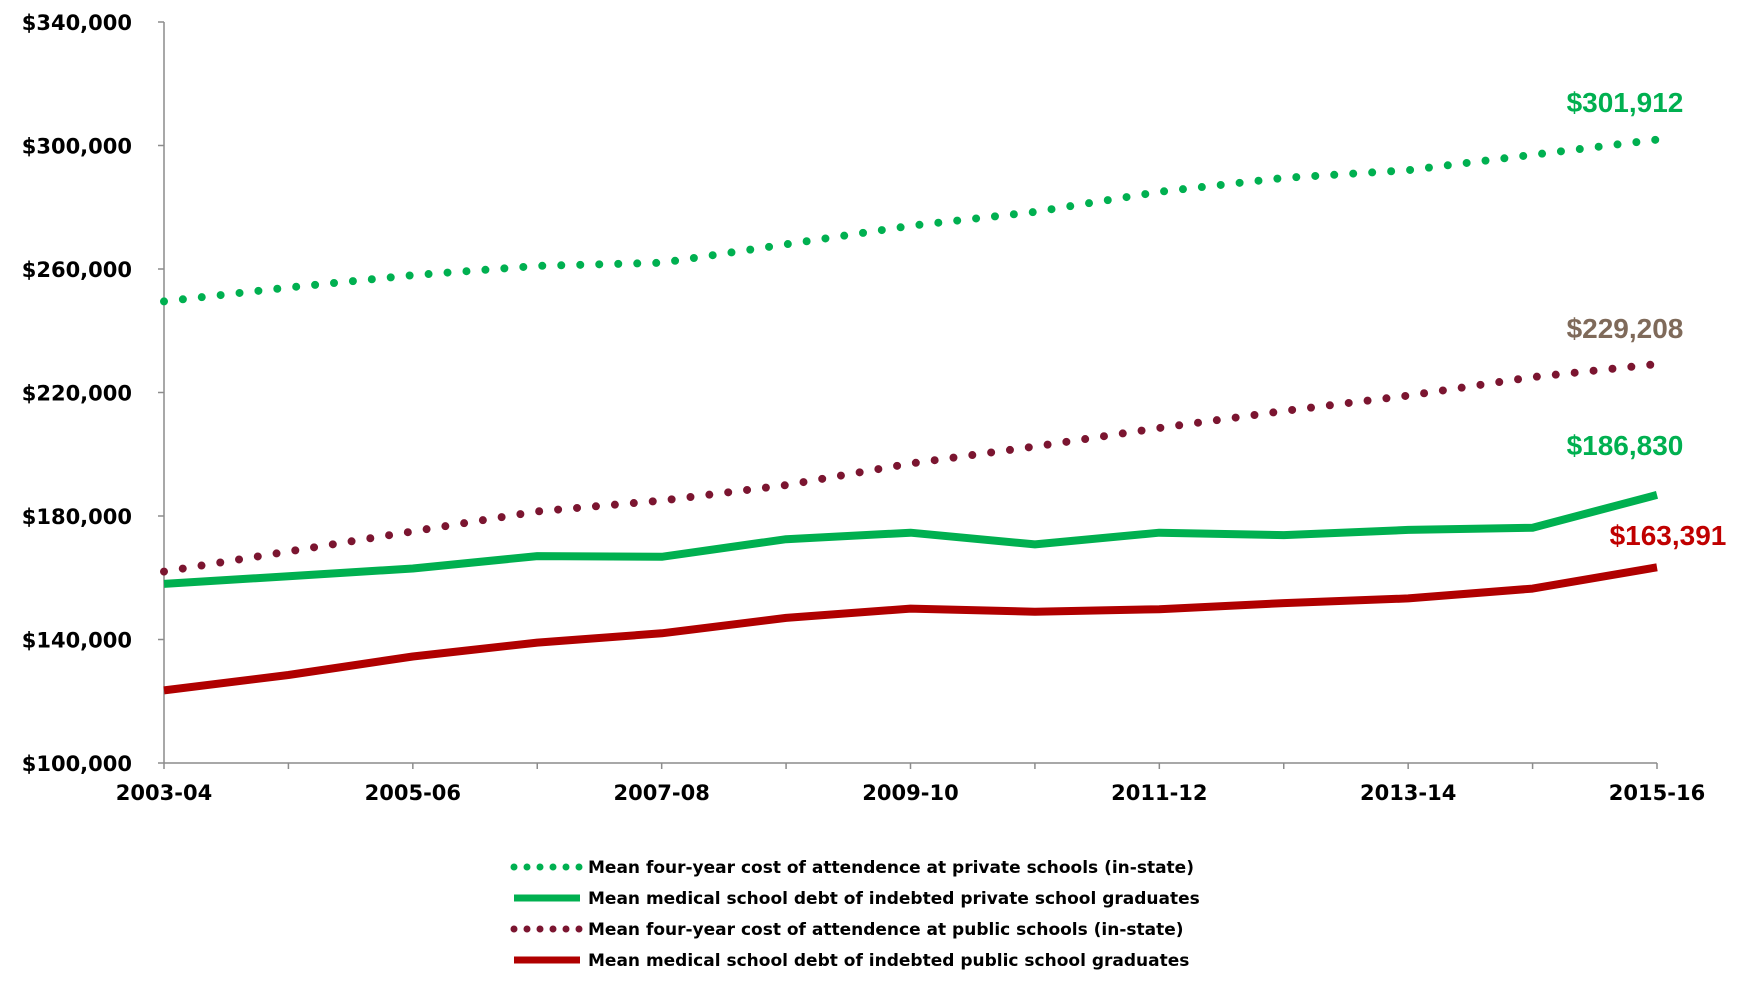  I want to click on x-tick-label: 2005-06, so click(413, 793).